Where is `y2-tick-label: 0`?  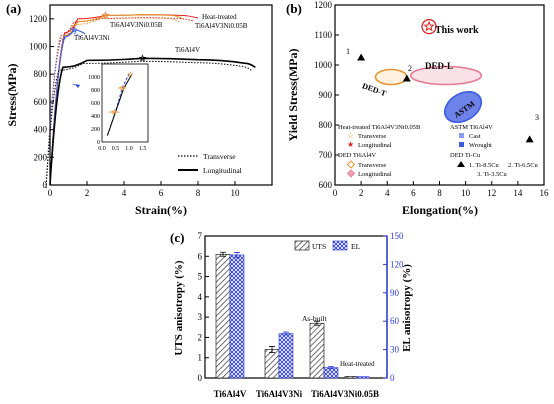
y2-tick-label: 0 is located at coordinates (392, 378).